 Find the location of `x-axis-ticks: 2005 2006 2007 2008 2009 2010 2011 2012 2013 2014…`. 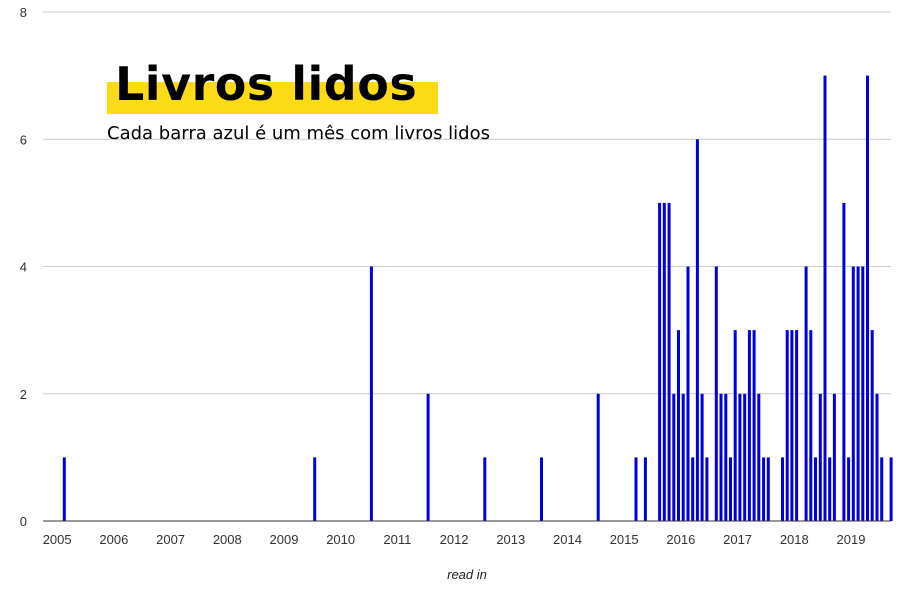

x-axis-ticks: 2005 2006 2007 2008 2009 2010 2011 2012 2013 2014… is located at coordinates (454, 539).